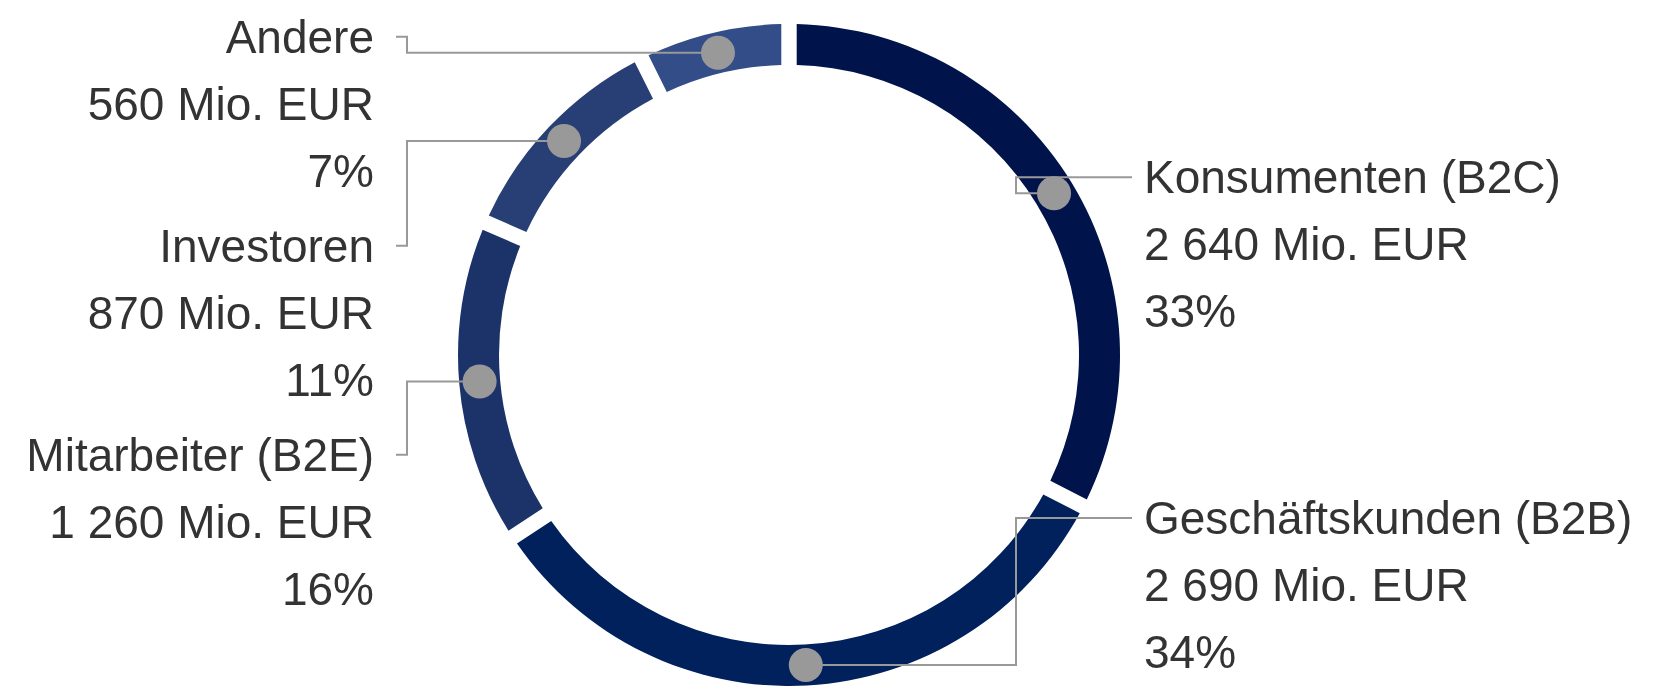 This screenshot has height=686, width=1674. What do you see at coordinates (1306, 278) in the screenshot?
I see `data-label: 2 640 Mio. EUR 33%` at bounding box center [1306, 278].